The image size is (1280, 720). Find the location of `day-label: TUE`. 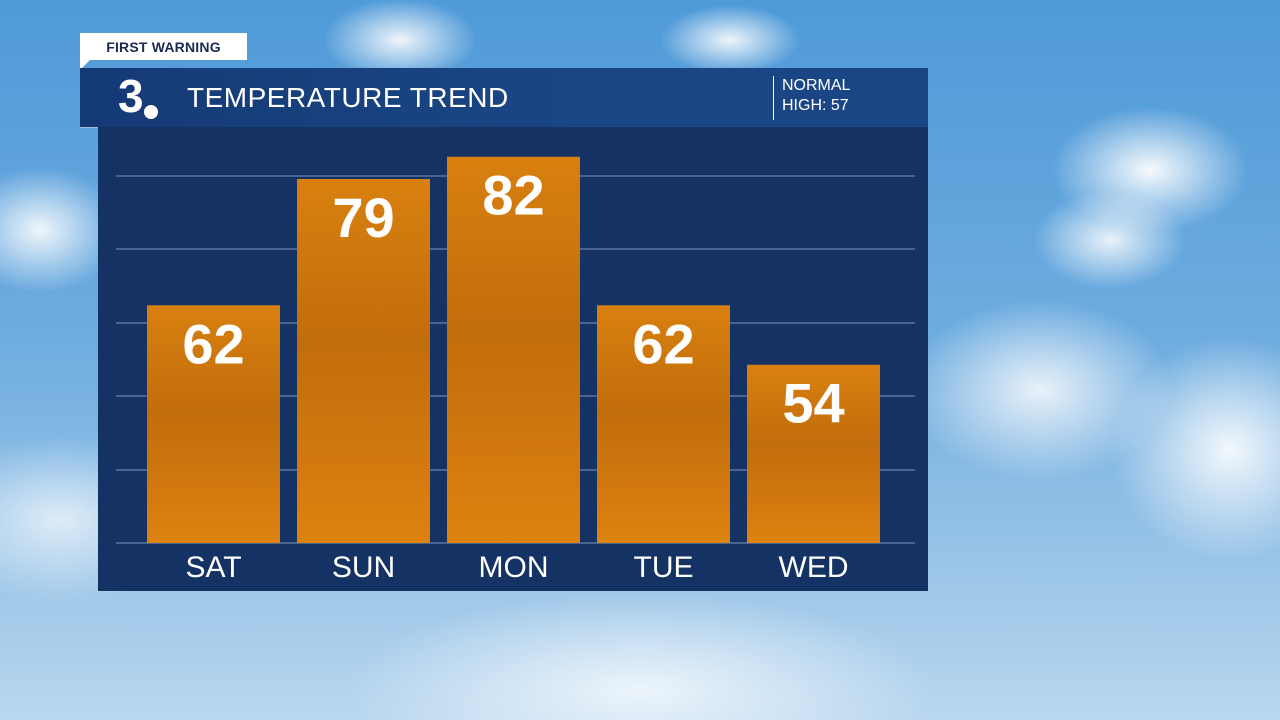

day-label: TUE is located at coordinates (664, 567).